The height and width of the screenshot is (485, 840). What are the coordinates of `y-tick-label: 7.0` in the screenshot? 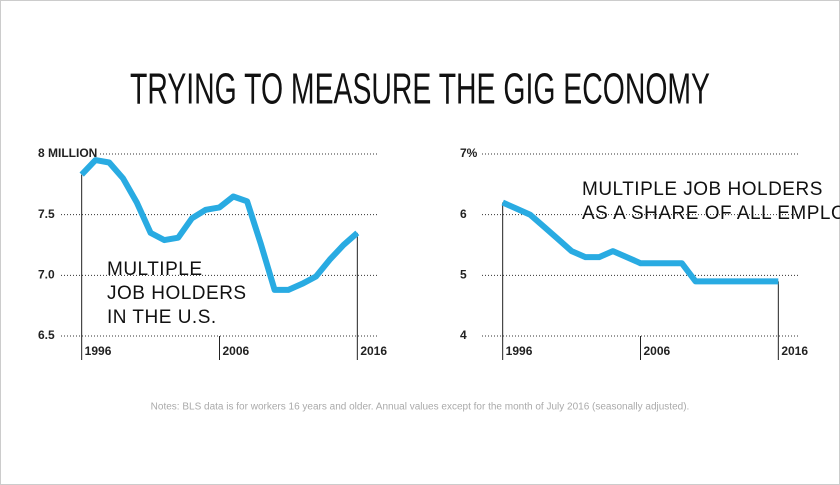 It's located at (46, 275).